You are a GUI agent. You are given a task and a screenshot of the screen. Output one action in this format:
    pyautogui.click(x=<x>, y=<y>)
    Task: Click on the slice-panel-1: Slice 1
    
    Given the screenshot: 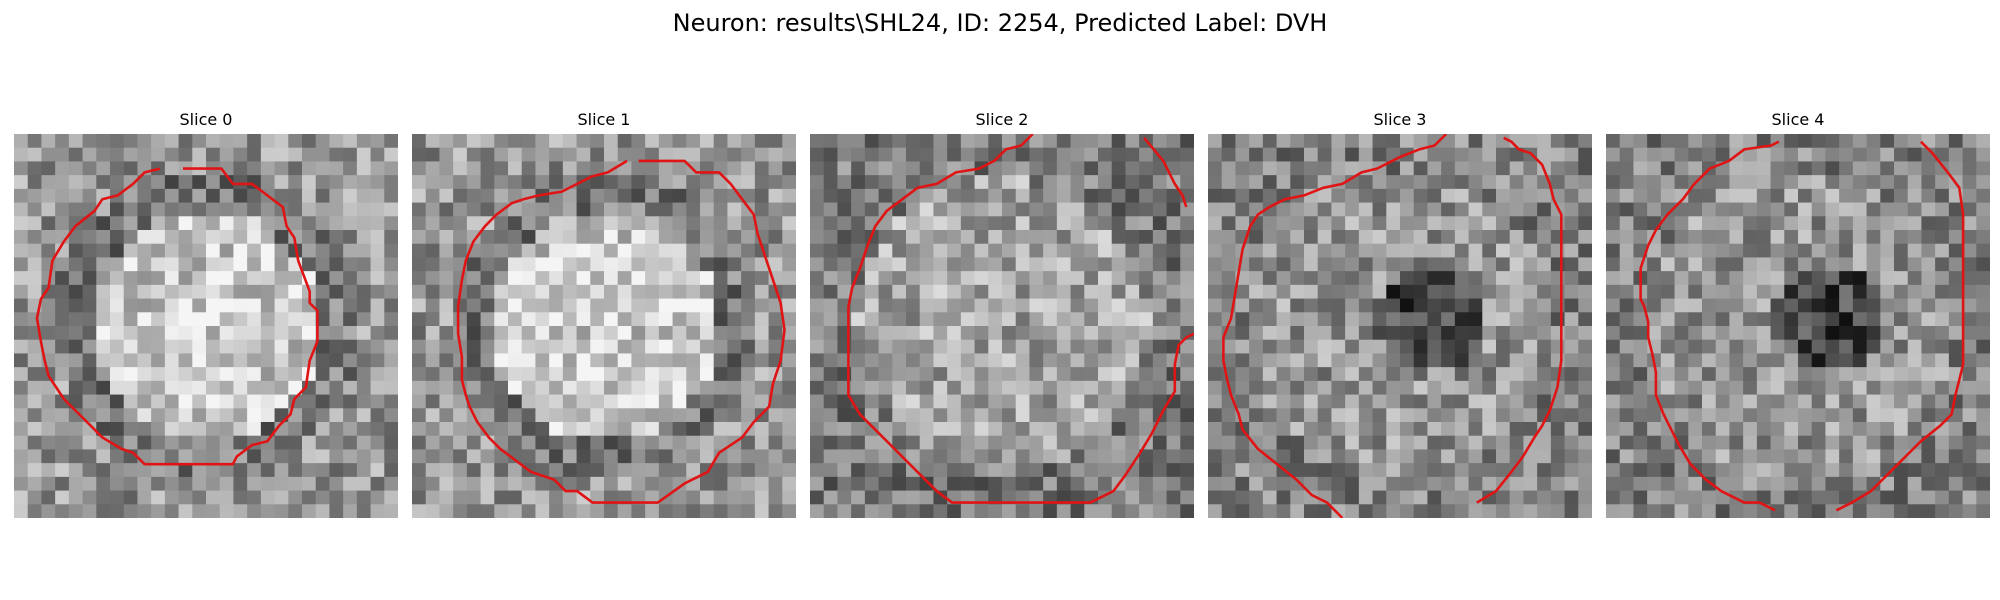 What is the action you would take?
    pyautogui.click(x=604, y=313)
    